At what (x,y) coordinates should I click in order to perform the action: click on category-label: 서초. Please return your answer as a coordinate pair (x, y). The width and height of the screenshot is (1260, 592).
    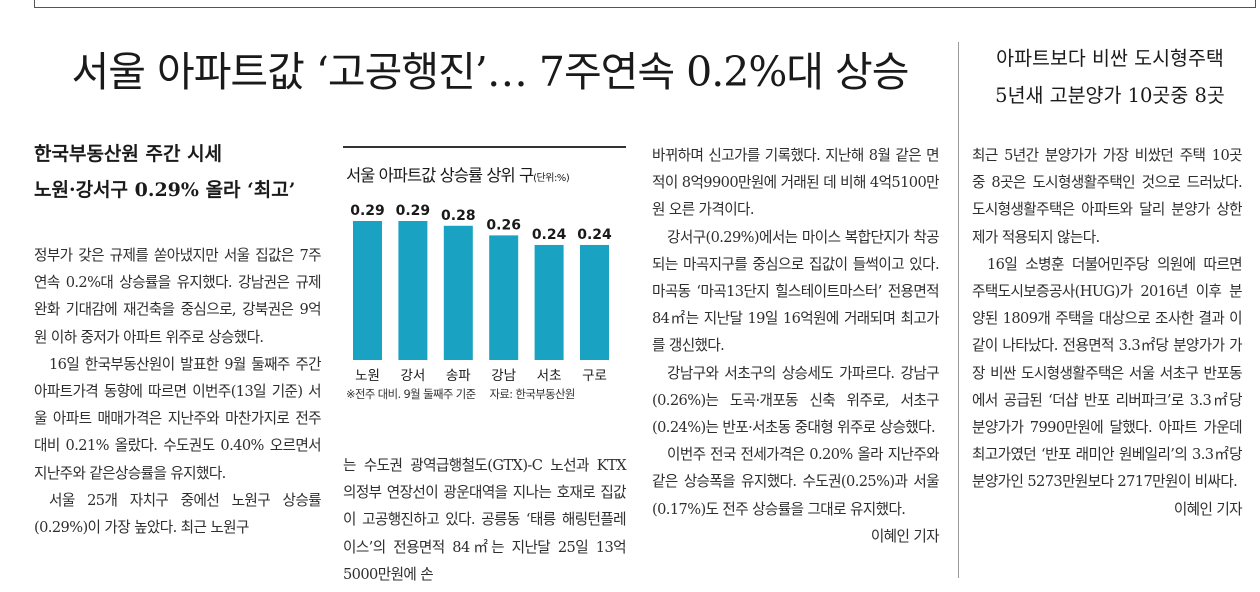
    Looking at the image, I should click on (549, 376).